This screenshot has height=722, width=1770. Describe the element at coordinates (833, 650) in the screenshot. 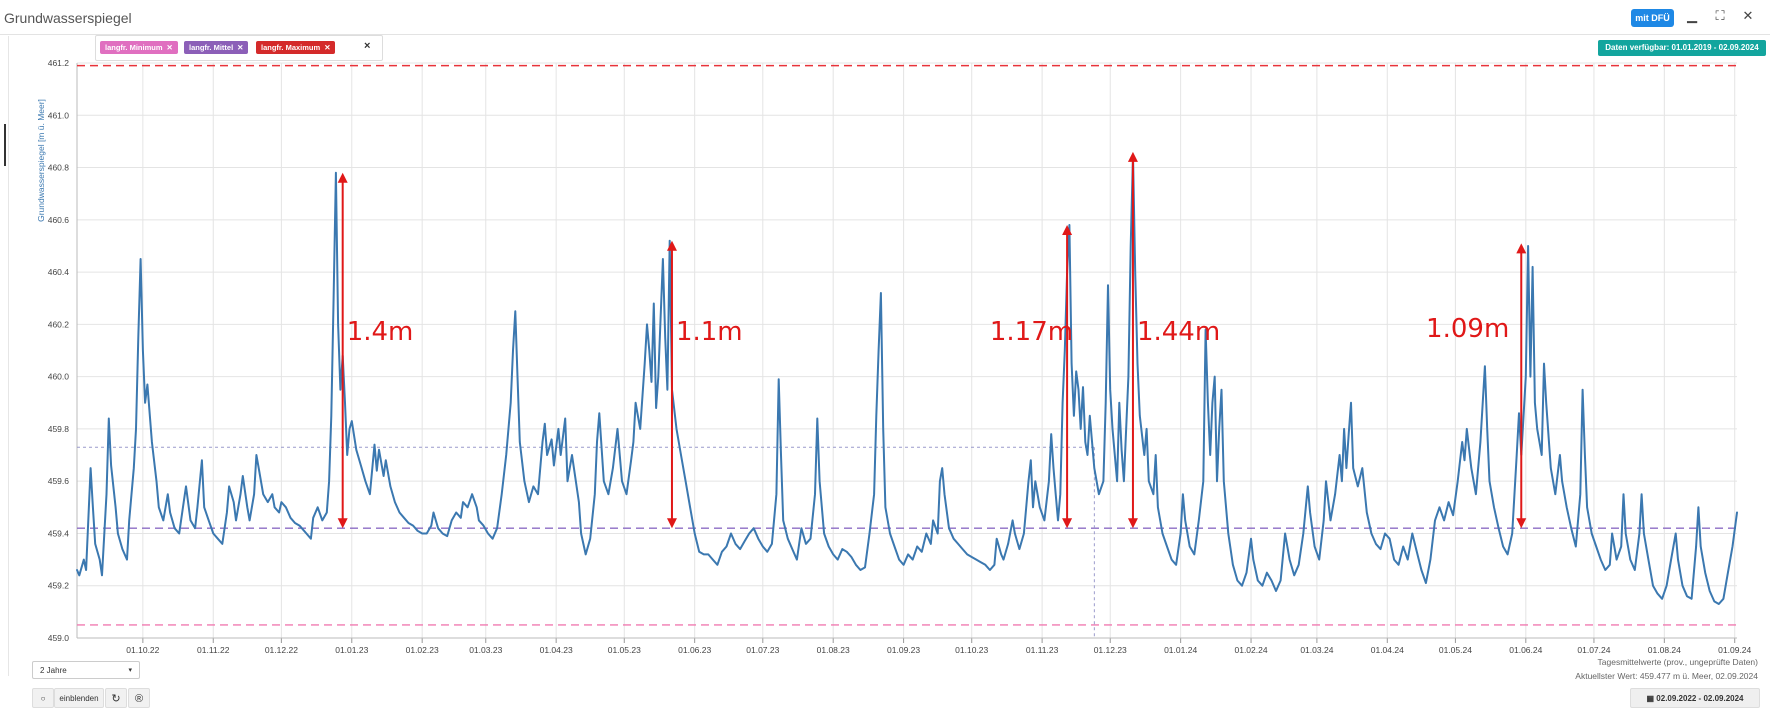

I see `x-tick-label: 01.08.23` at that location.